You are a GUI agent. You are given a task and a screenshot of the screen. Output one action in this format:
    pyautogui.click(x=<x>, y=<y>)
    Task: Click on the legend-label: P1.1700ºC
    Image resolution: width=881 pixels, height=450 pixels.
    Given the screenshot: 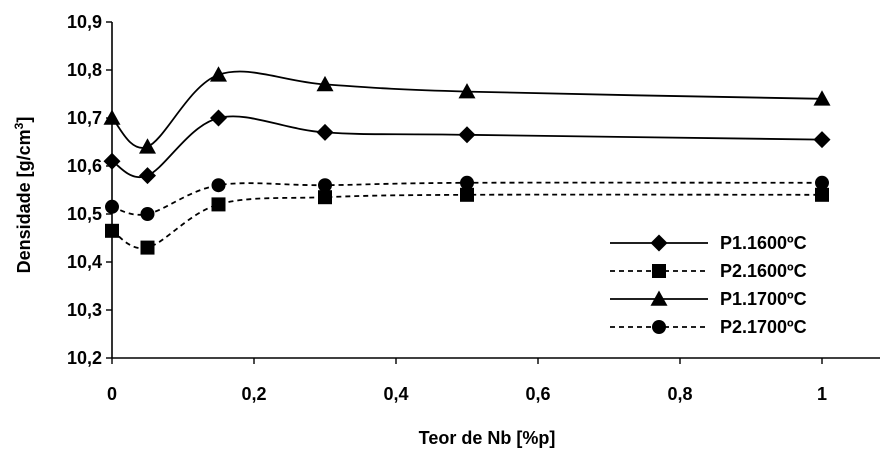 What is the action you would take?
    pyautogui.click(x=763, y=299)
    